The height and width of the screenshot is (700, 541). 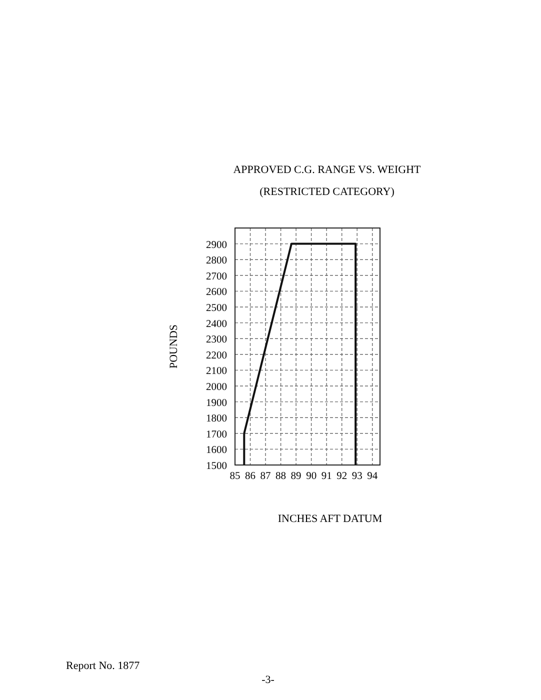 What do you see at coordinates (216, 340) in the screenshot?
I see `y-tick-label: 2300` at bounding box center [216, 340].